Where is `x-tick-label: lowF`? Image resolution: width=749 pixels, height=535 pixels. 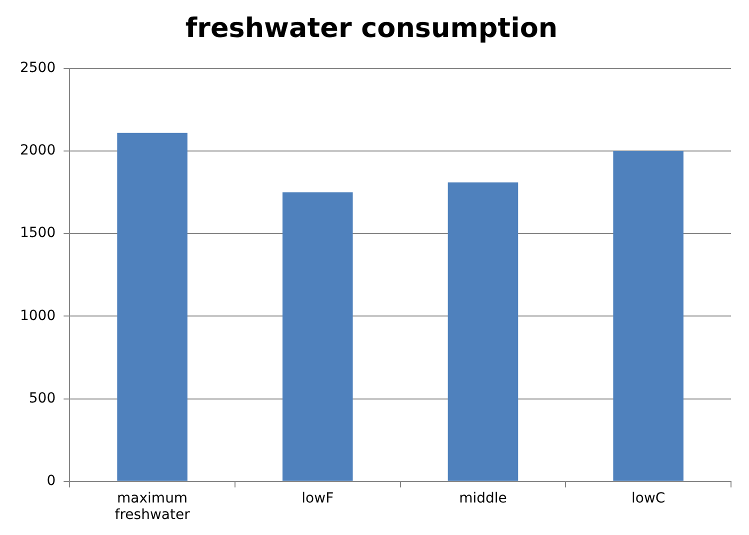
x-tick-label: lowF is located at coordinates (318, 498).